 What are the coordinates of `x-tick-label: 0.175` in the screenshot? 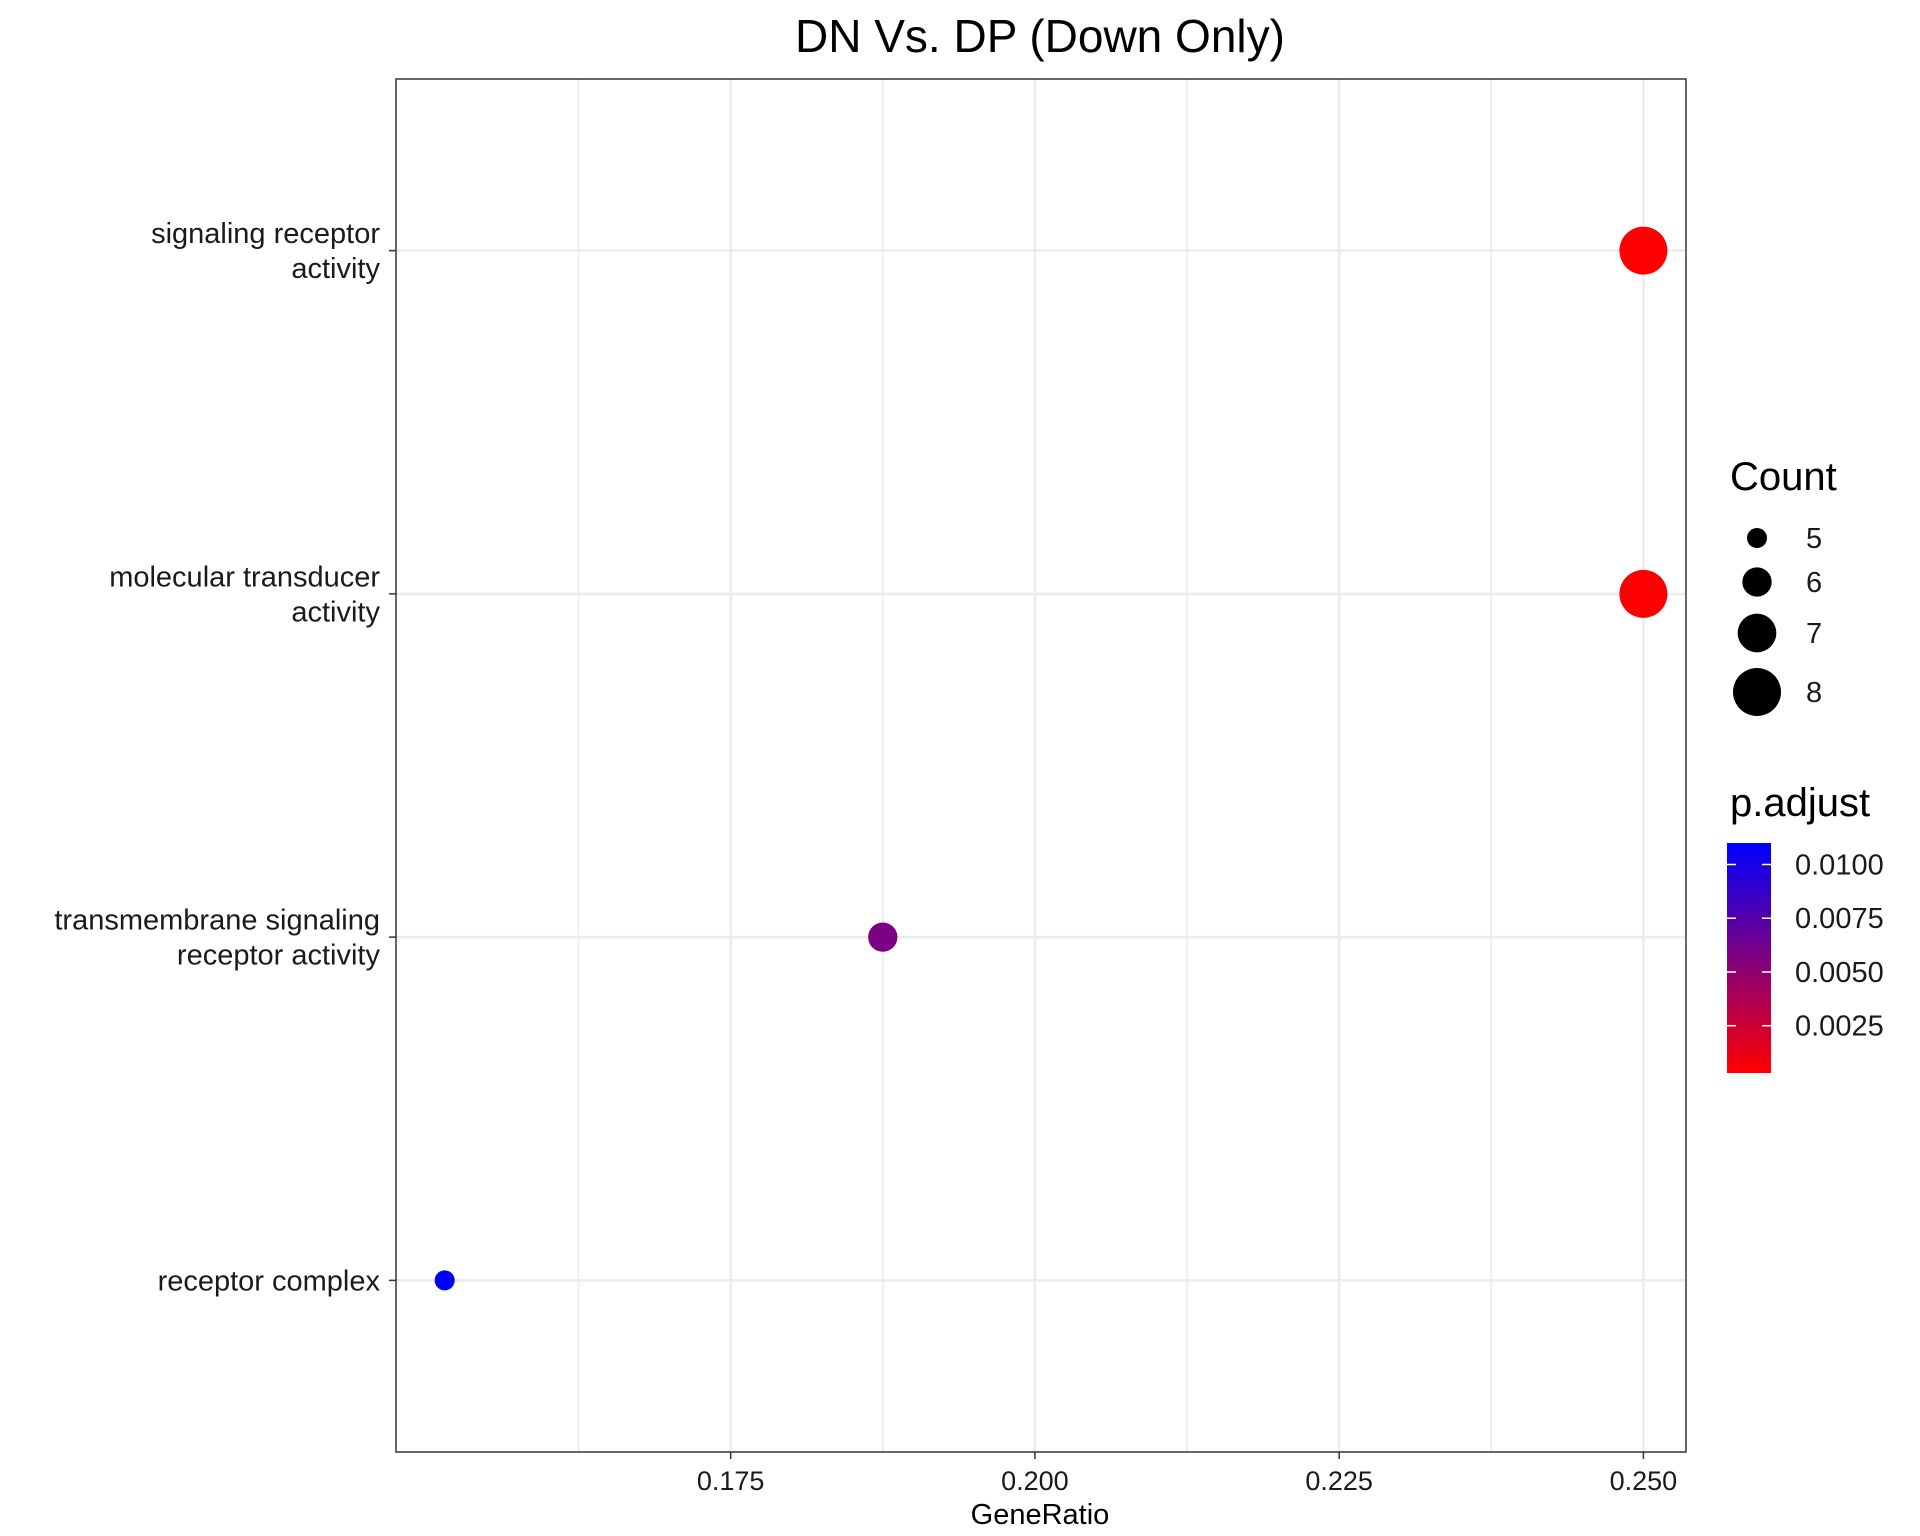 It's located at (731, 1481).